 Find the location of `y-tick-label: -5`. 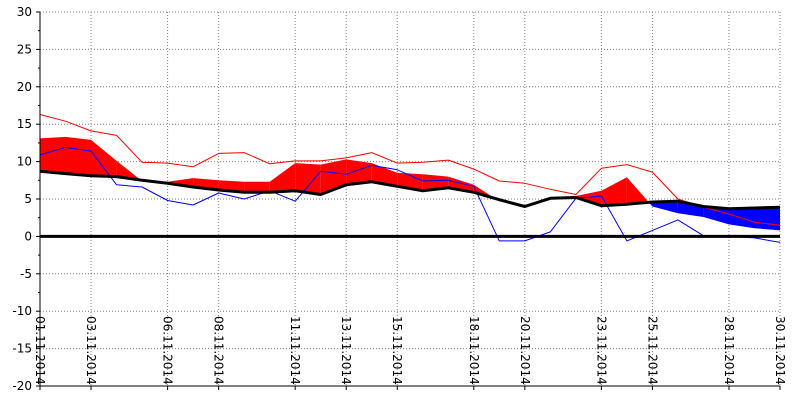

y-tick-label: -5 is located at coordinates (26, 274).